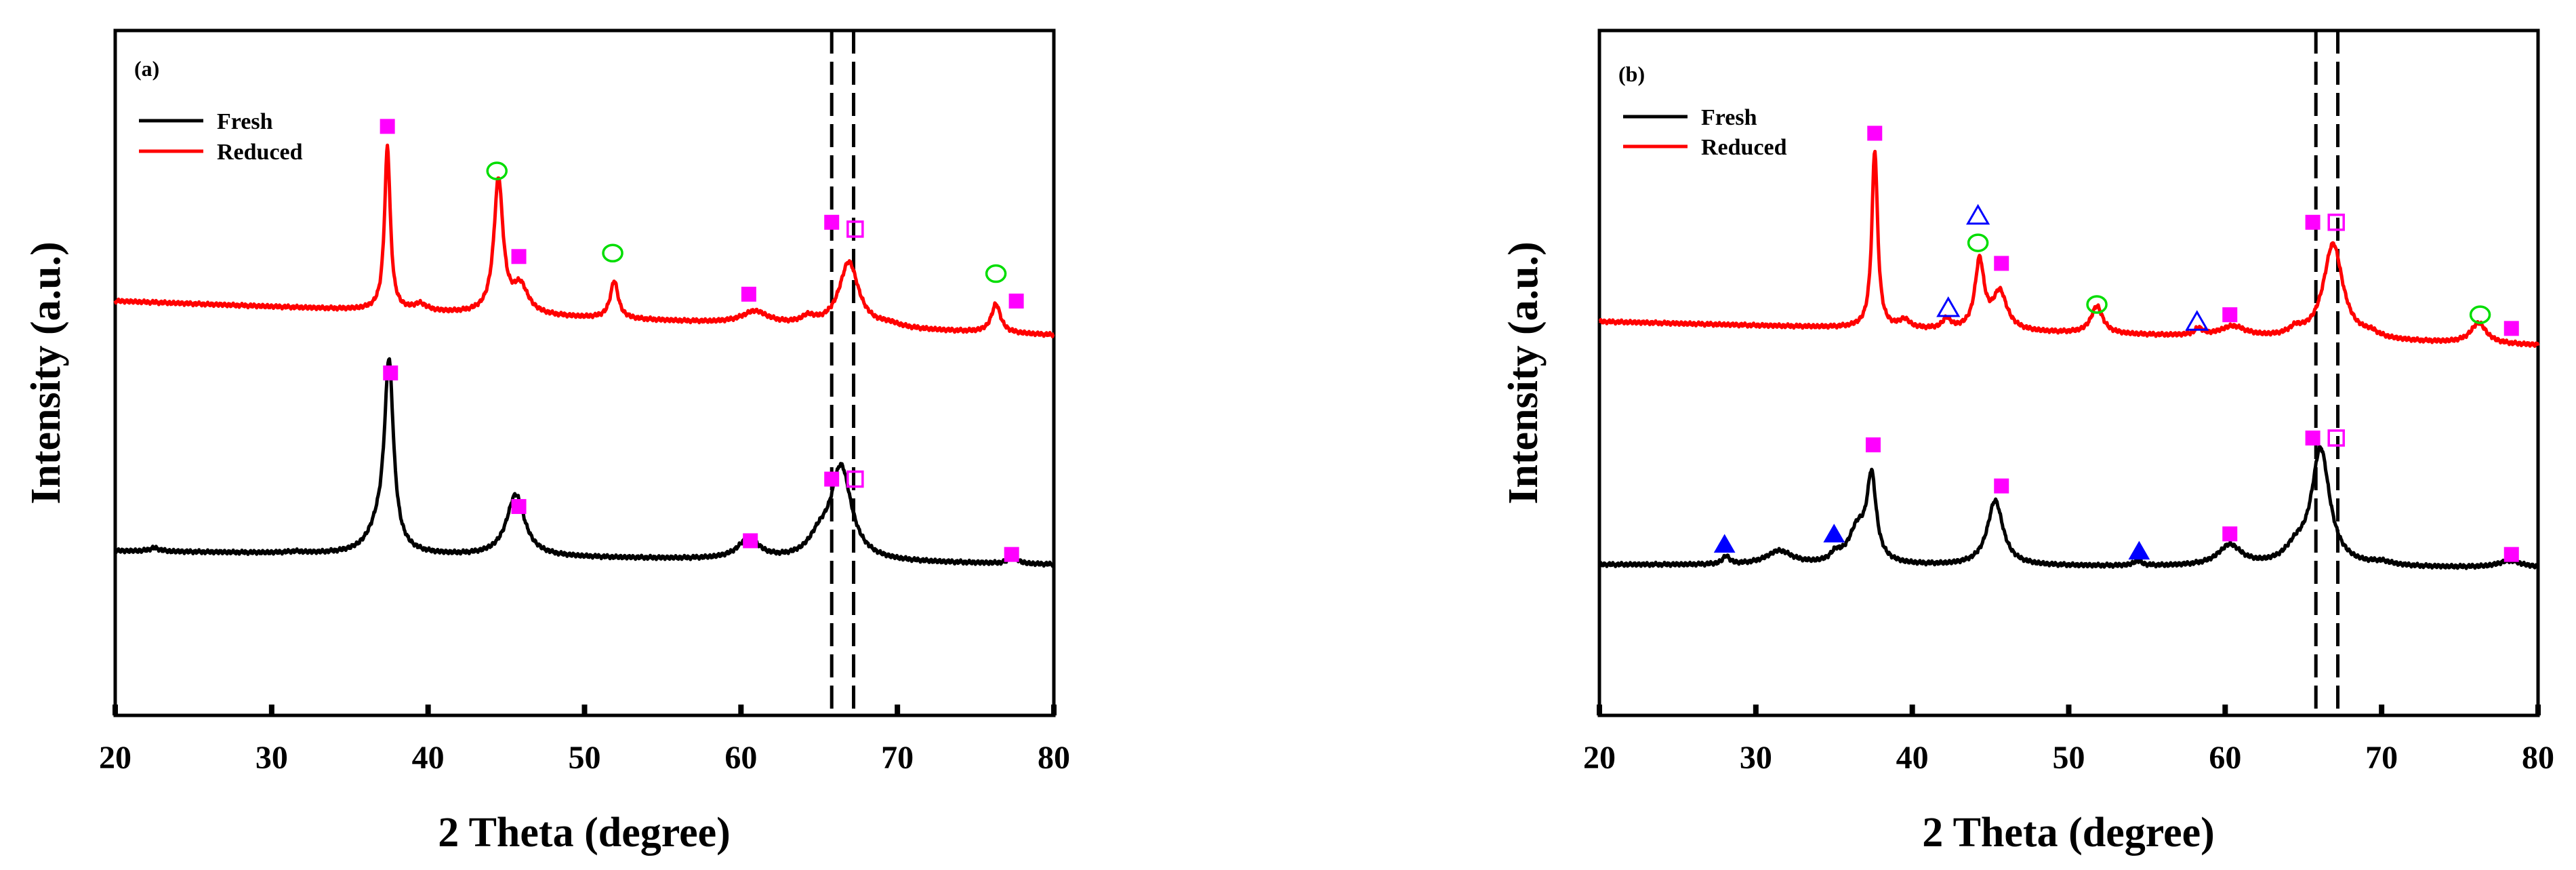 This screenshot has height=870, width=2576. I want to click on phase-markers, so click(702, 340).